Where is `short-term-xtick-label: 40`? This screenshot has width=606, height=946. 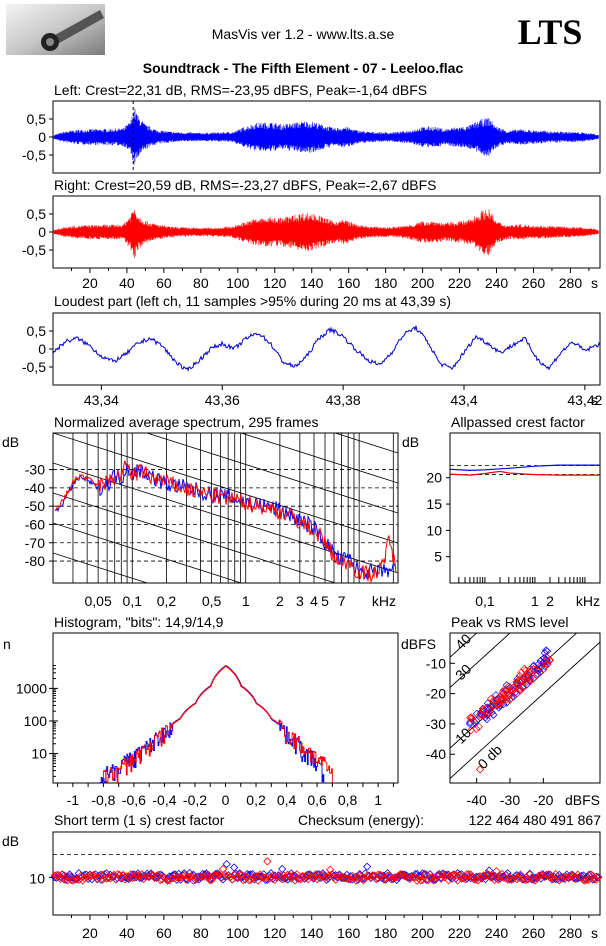 short-term-xtick-label: 40 is located at coordinates (127, 933).